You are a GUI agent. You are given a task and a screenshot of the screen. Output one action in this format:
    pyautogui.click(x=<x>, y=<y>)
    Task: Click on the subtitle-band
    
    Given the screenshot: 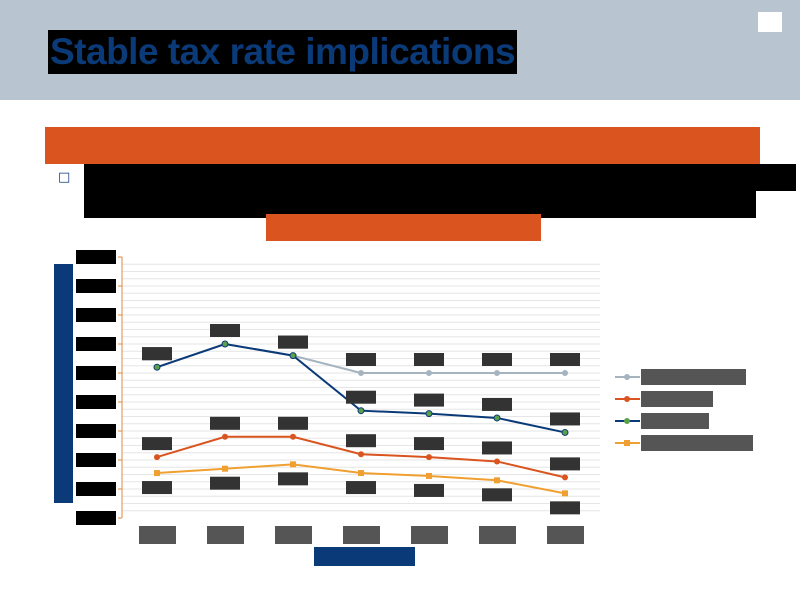 What is the action you would take?
    pyautogui.click(x=402, y=145)
    